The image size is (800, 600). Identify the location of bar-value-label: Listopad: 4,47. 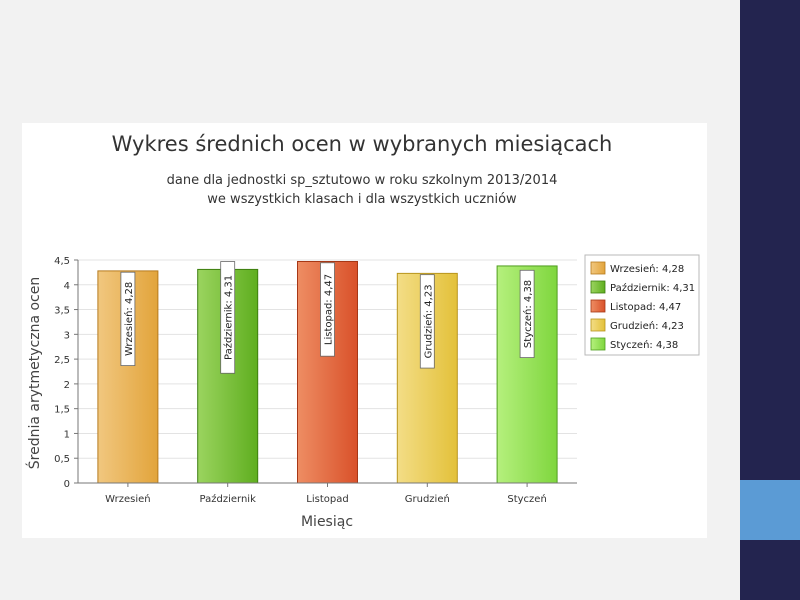
(327, 309).